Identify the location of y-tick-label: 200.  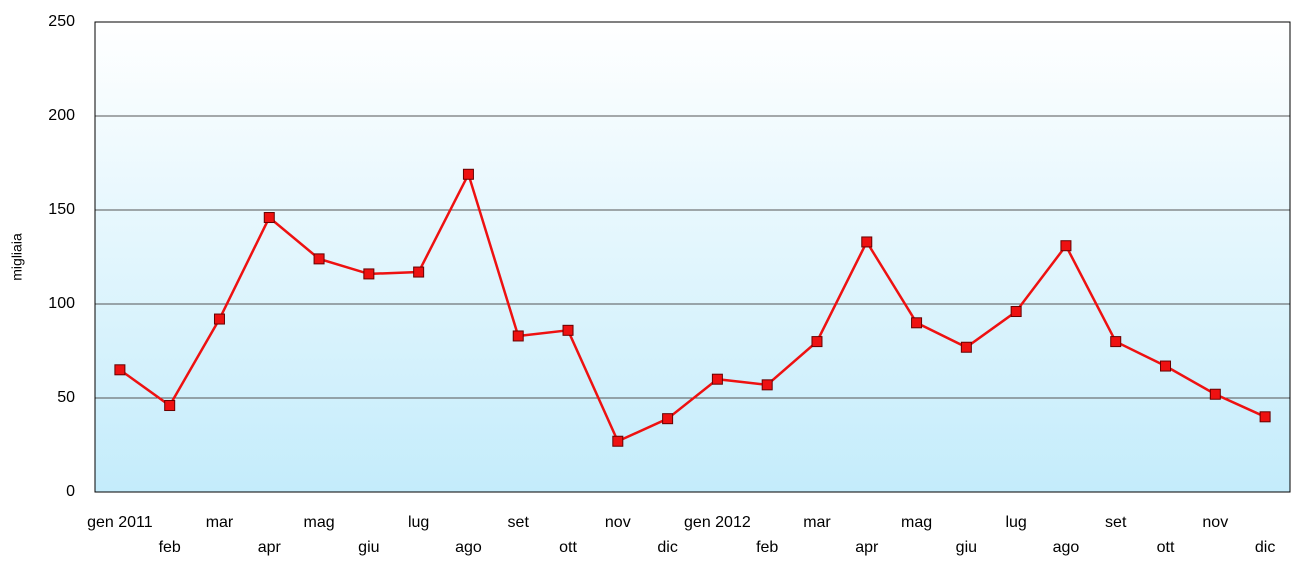
(61, 115).